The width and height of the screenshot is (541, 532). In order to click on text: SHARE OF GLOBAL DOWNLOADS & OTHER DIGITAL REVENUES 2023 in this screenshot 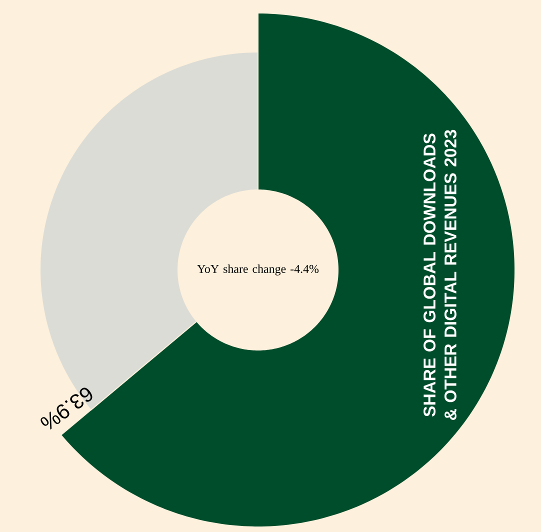, I will do `click(440, 275)`.